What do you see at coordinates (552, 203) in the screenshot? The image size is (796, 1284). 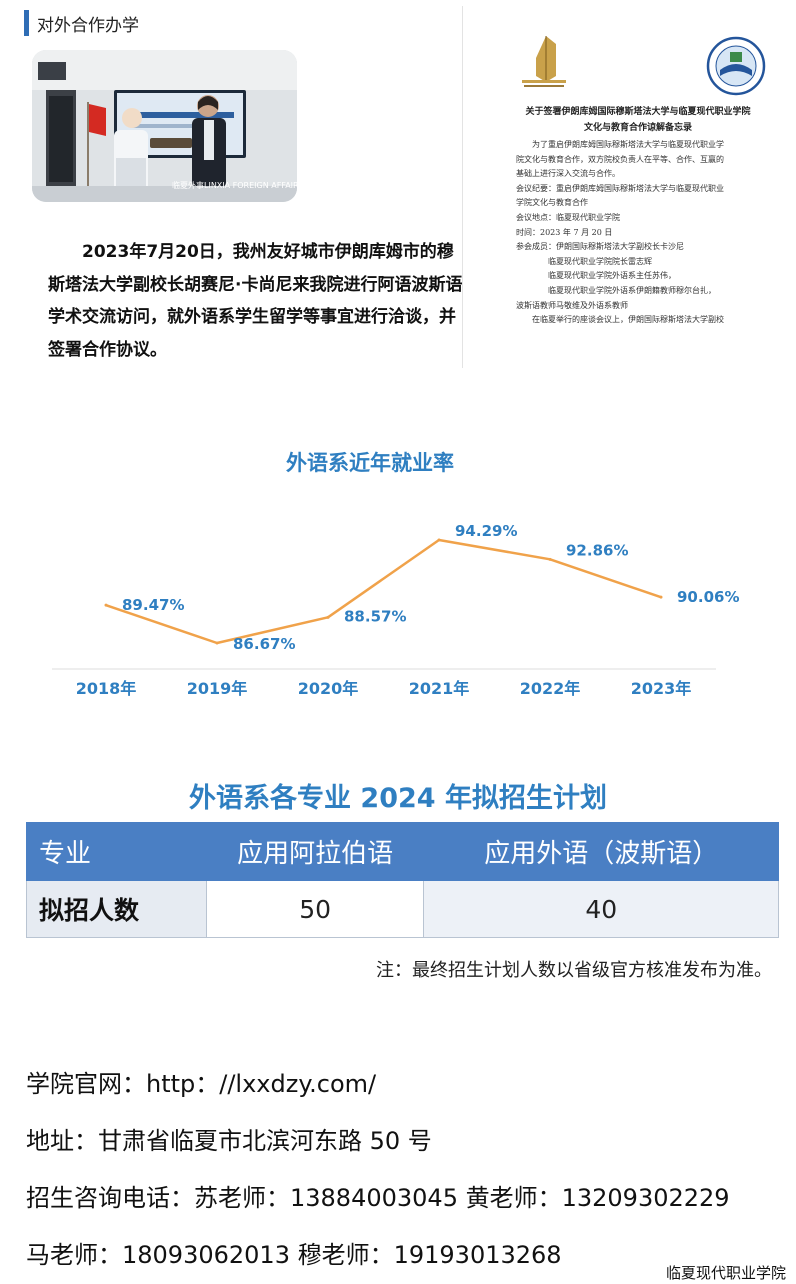 I see `memo-line: 学院文化与教育合作` at bounding box center [552, 203].